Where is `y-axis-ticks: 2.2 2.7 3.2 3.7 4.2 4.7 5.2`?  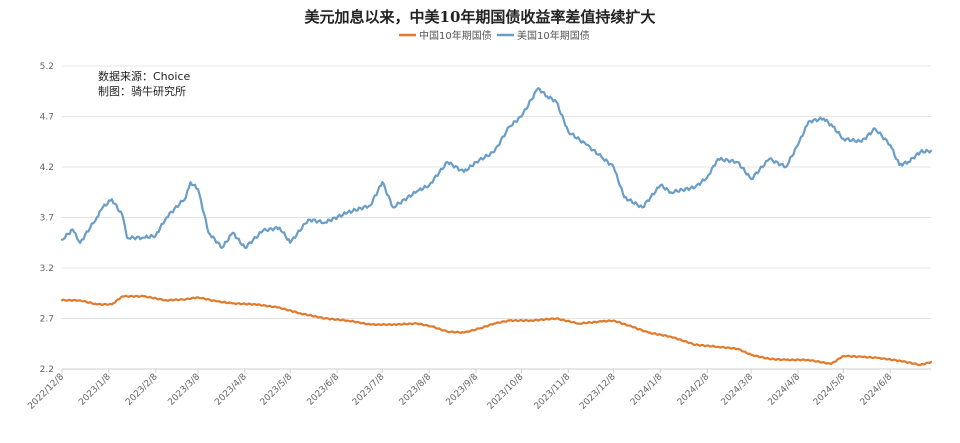
y-axis-ticks: 2.2 2.7 3.2 3.7 4.2 4.7 5.2 is located at coordinates (47, 218).